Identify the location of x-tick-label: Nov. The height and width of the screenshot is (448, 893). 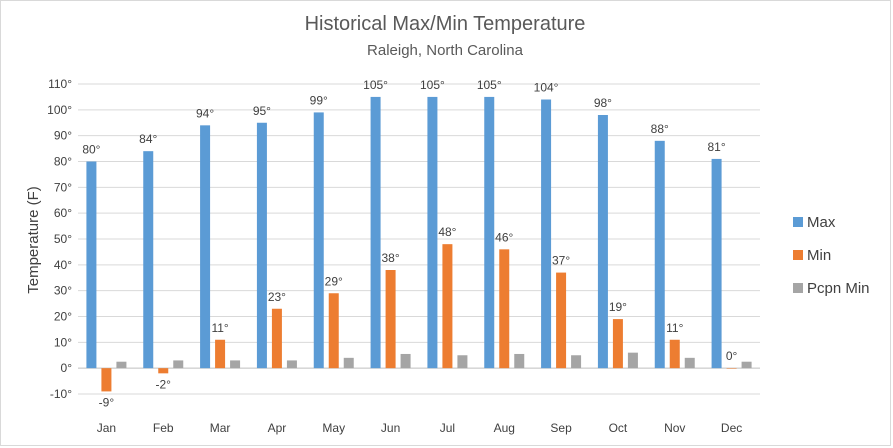
(674, 428).